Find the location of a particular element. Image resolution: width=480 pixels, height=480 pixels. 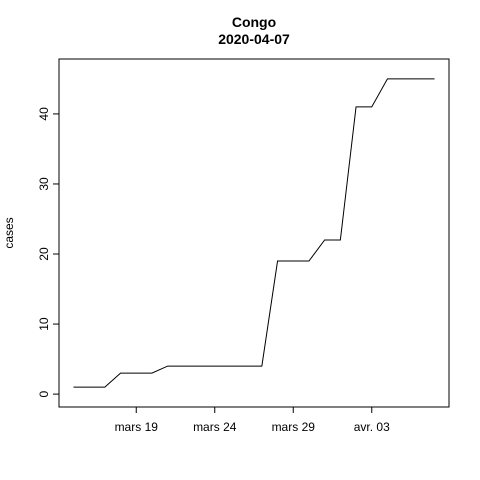

x-tick-label: avr. 03 is located at coordinates (372, 427).